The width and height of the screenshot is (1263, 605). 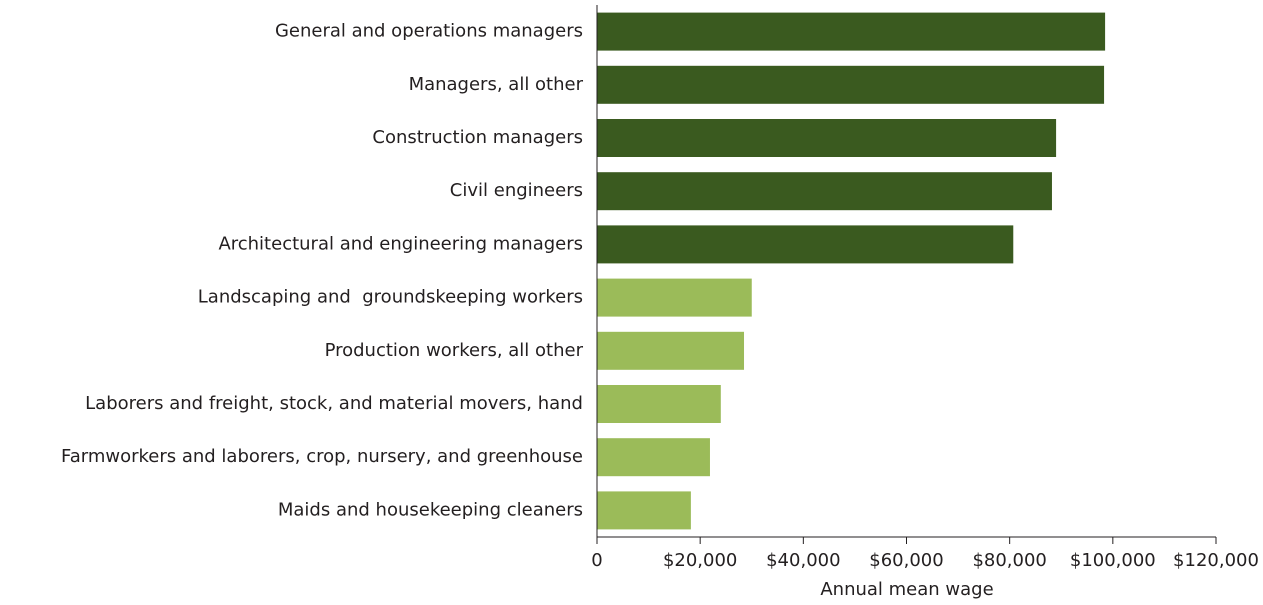 What do you see at coordinates (906, 589) in the screenshot?
I see `x-axis-label: Annual mean wage` at bounding box center [906, 589].